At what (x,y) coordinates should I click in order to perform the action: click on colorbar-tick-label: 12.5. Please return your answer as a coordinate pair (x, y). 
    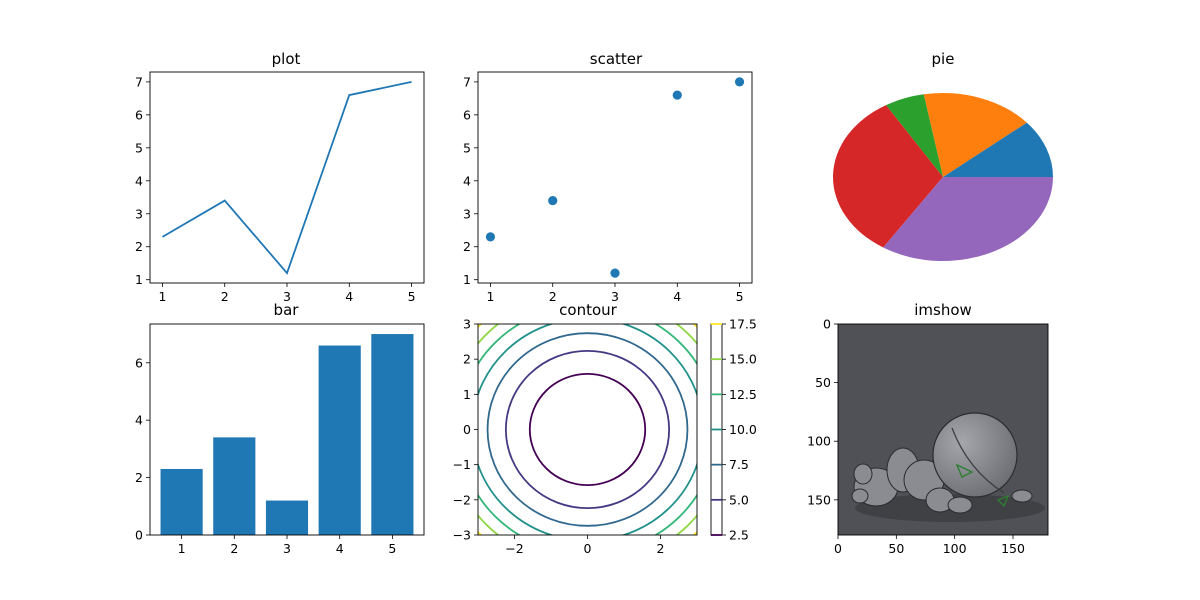
    Looking at the image, I should click on (743, 394).